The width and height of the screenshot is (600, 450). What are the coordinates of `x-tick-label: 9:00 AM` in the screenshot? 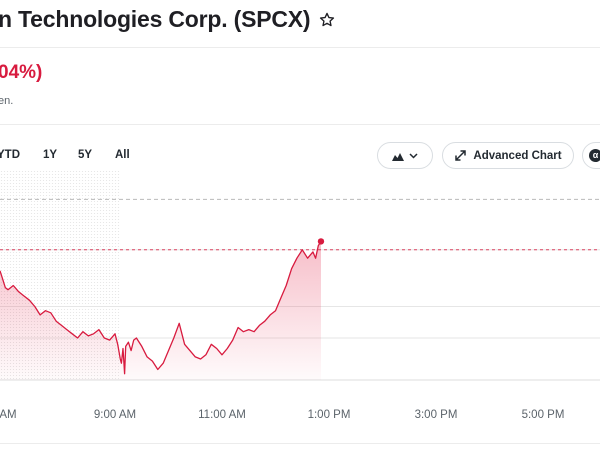 It's located at (115, 415).